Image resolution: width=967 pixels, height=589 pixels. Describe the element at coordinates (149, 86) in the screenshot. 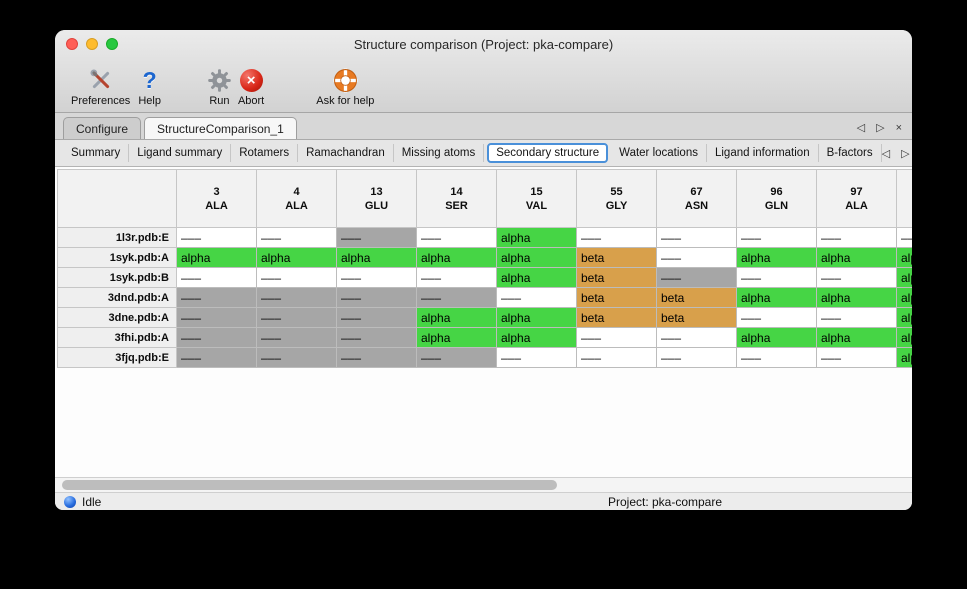

I see `help-button: ? Help` at that location.